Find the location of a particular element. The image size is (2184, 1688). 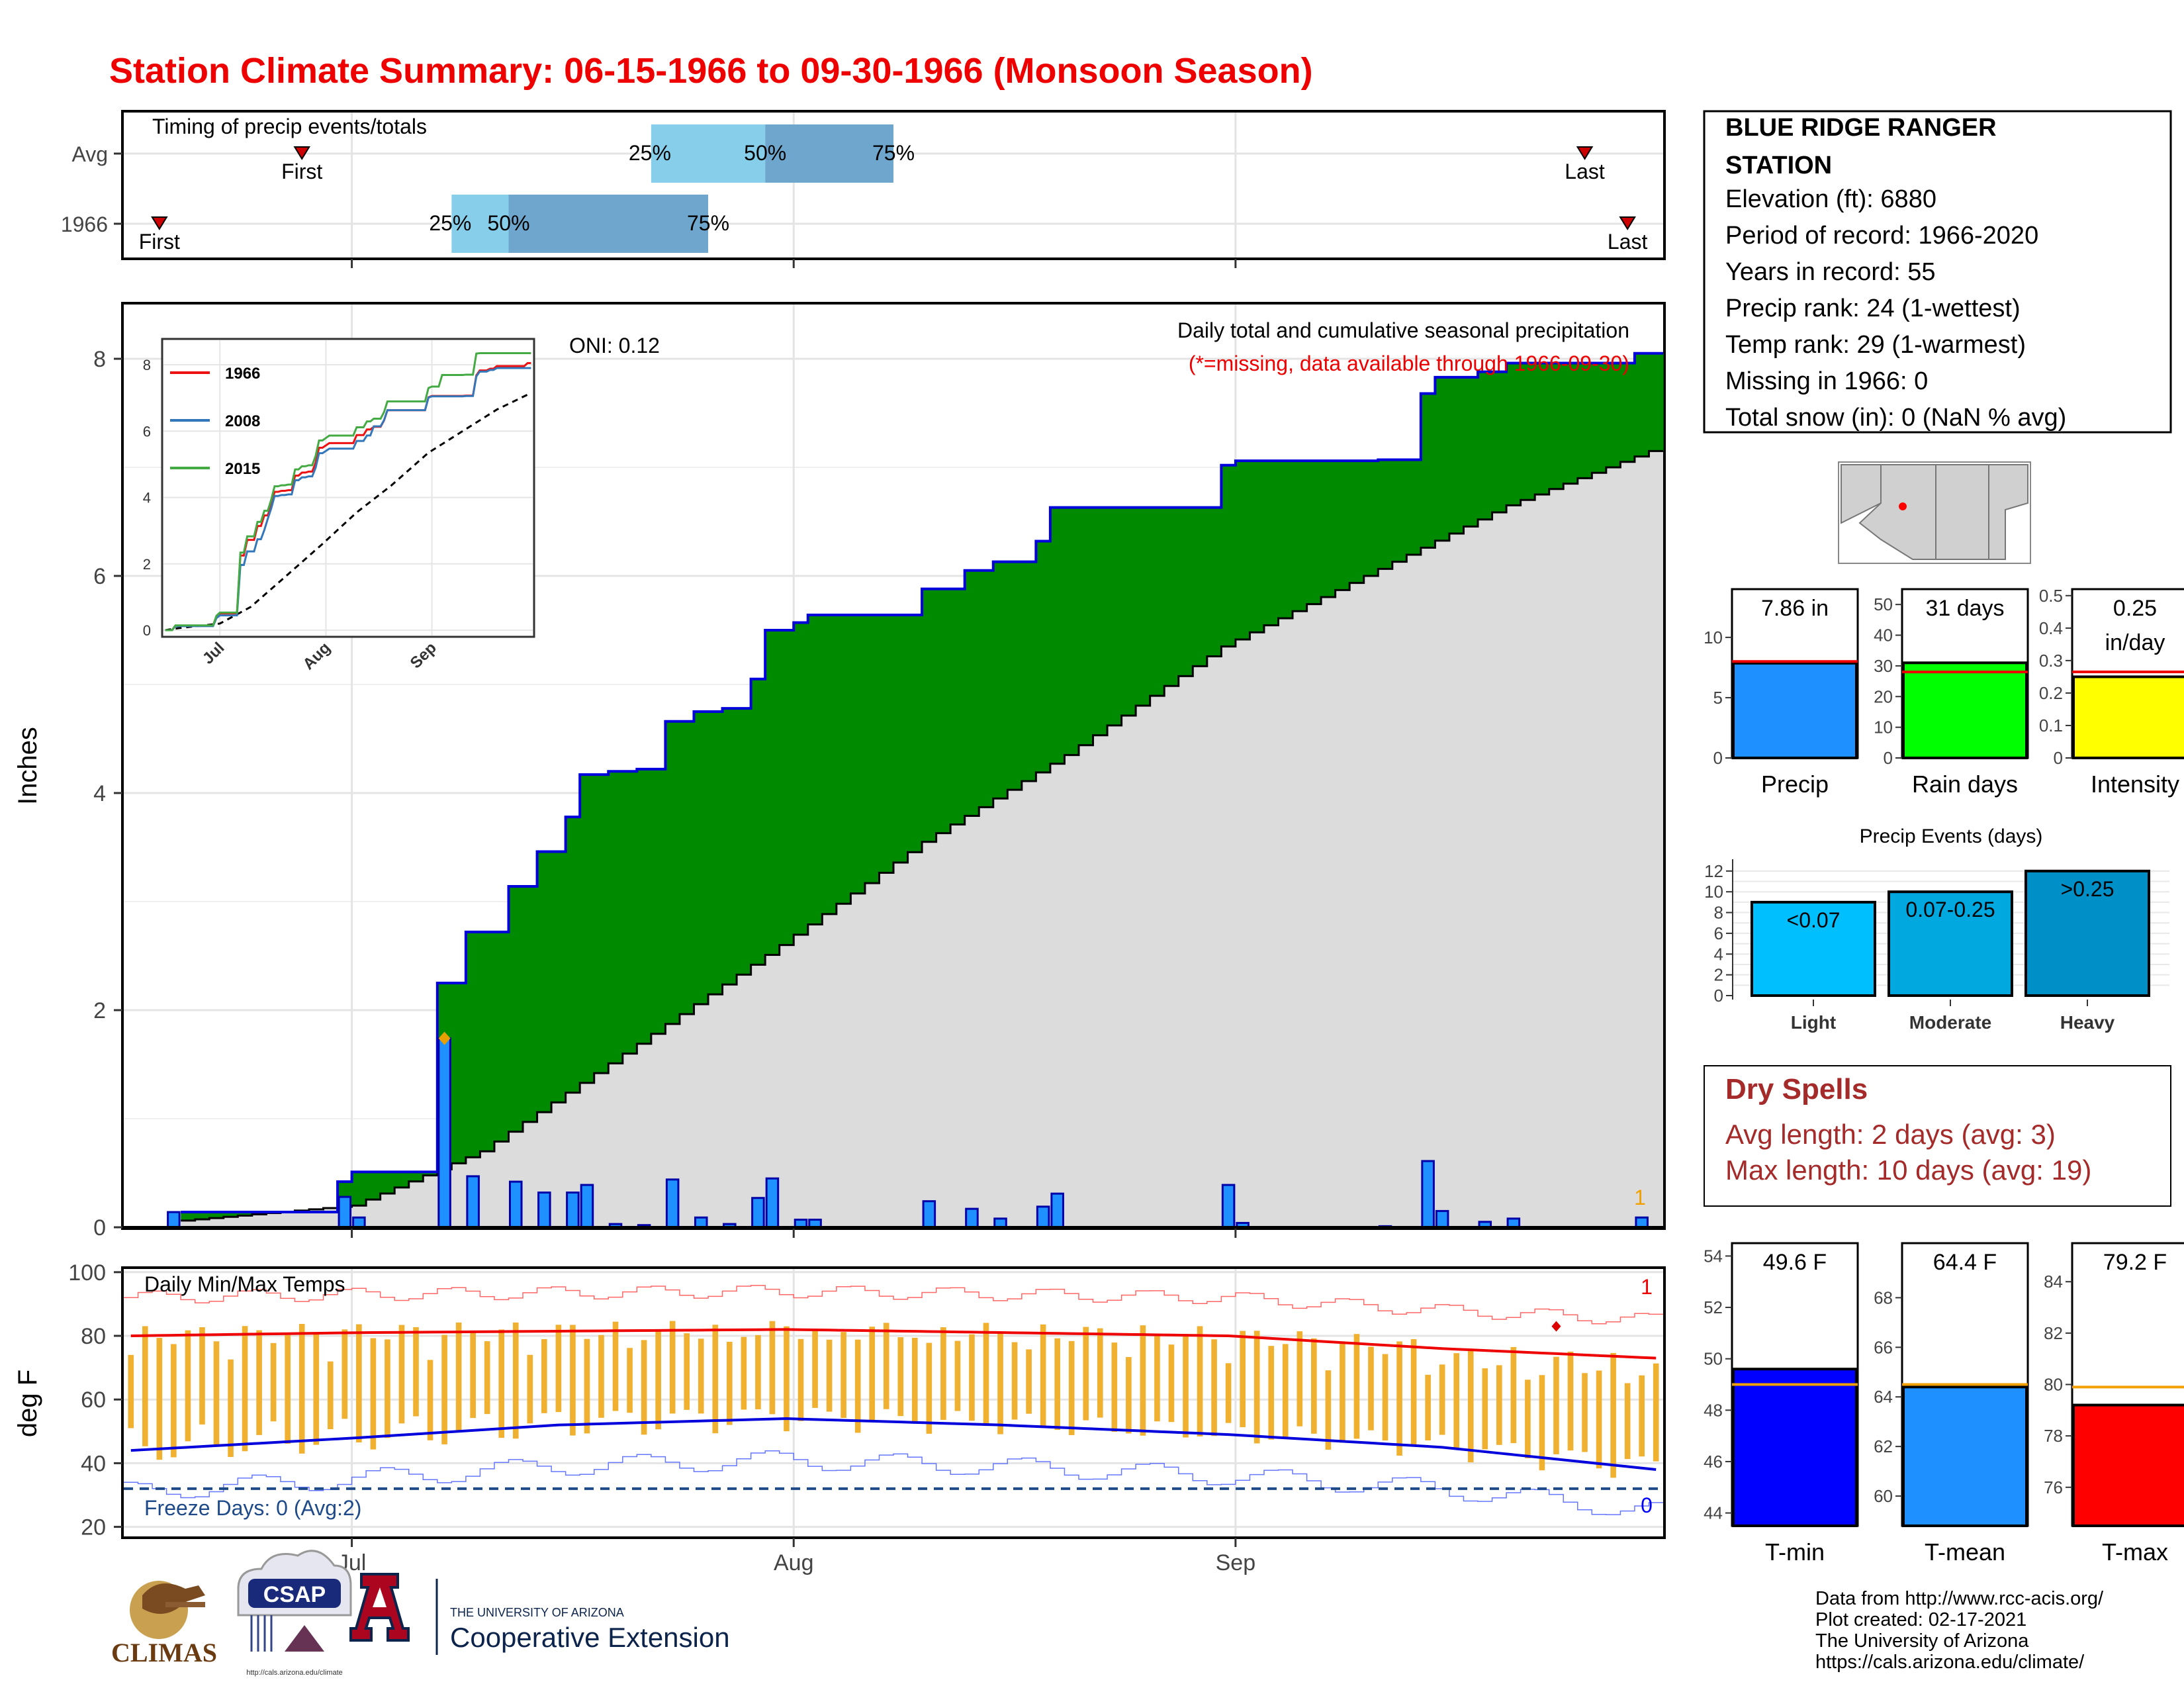

summary-value-label: 64.4 F is located at coordinates (1965, 1262).